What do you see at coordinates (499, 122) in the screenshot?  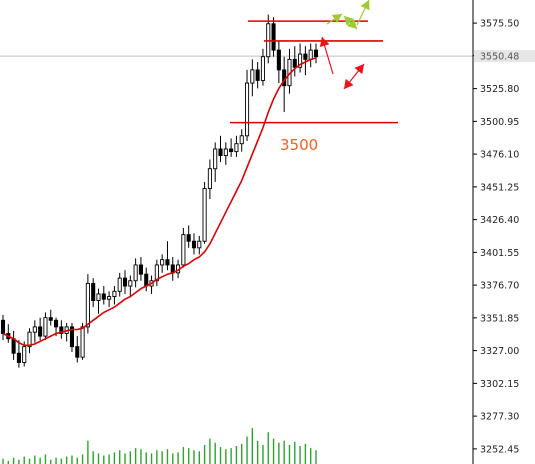 I see `tick-label: 3500.95` at bounding box center [499, 122].